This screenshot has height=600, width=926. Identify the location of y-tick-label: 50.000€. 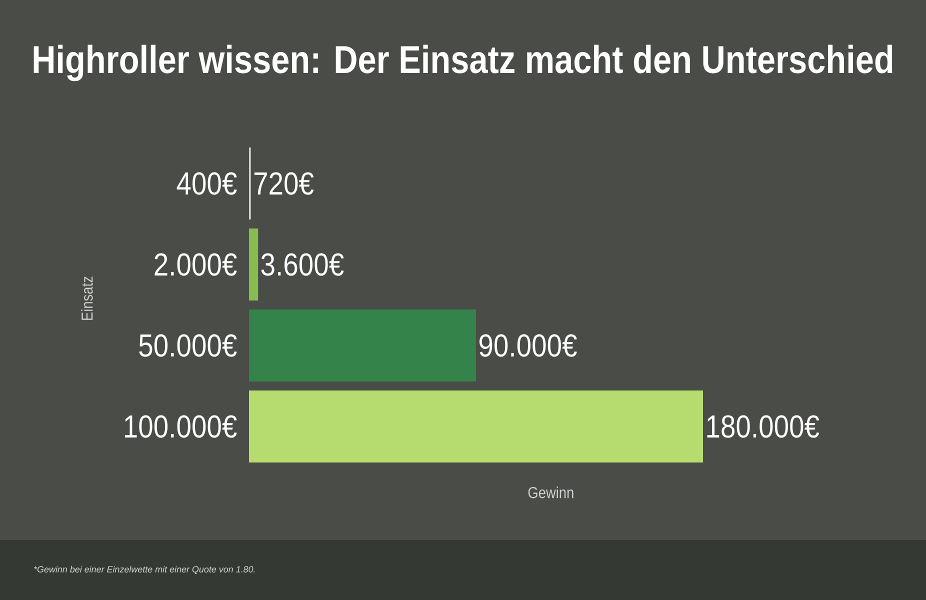
(188, 345).